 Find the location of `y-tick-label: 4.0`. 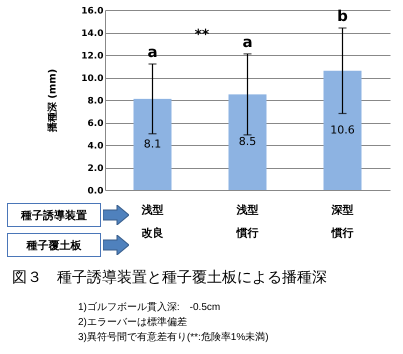

y-tick-label: 4.0 is located at coordinates (96, 147).